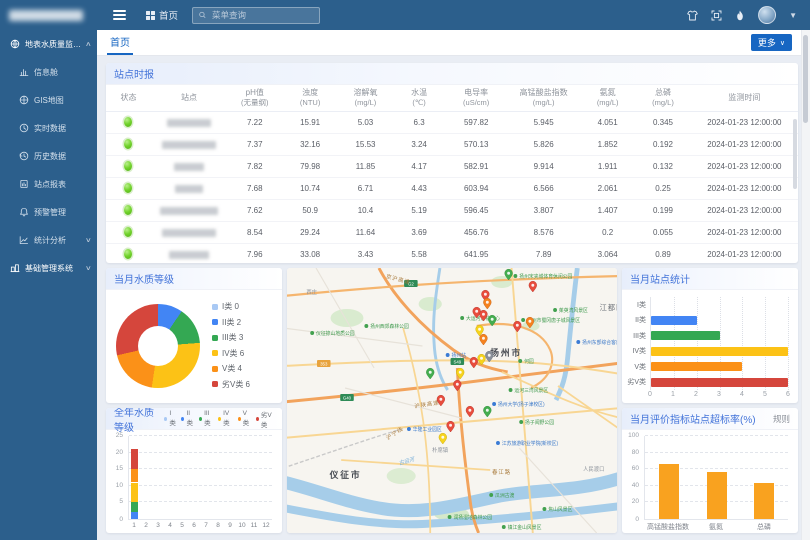  What do you see at coordinates (158, 345) in the screenshot?
I see `quality-donut-chart` at bounding box center [158, 345].